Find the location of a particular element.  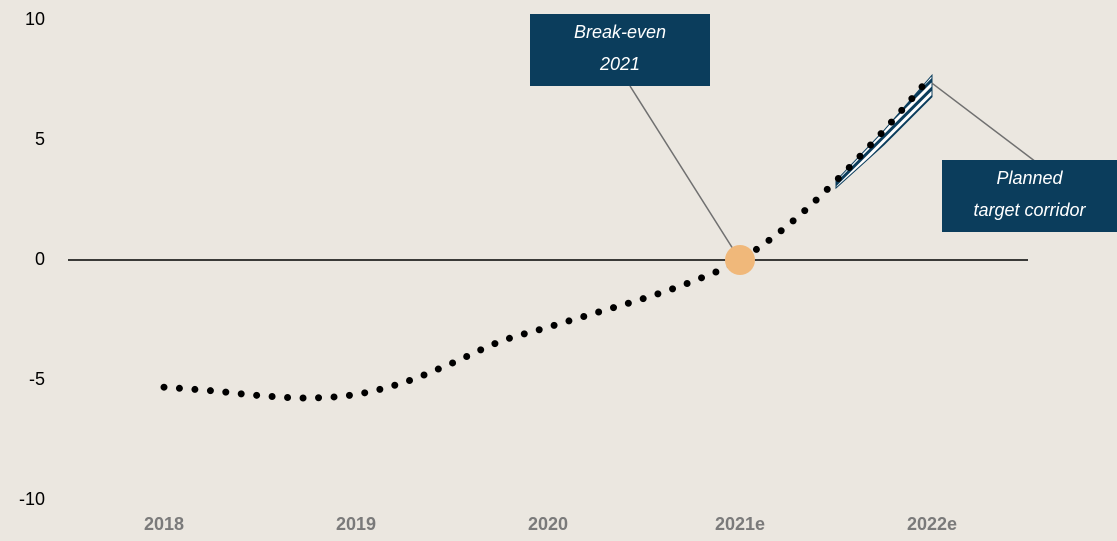

x-tick-label: 2021e is located at coordinates (740, 524).